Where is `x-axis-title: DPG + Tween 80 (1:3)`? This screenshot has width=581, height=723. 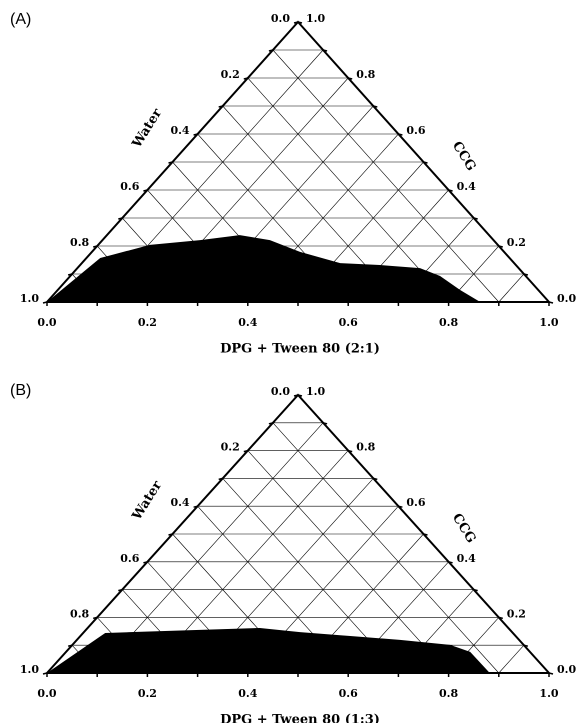
x-axis-title: DPG + Tween 80 (1:3) is located at coordinates (300, 718).